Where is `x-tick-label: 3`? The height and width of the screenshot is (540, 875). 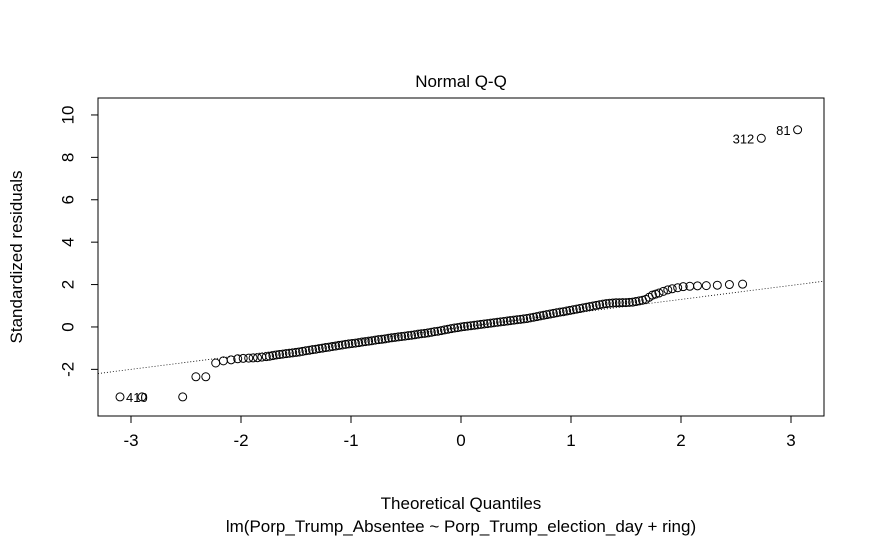 x-tick-label: 3 is located at coordinates (790, 440).